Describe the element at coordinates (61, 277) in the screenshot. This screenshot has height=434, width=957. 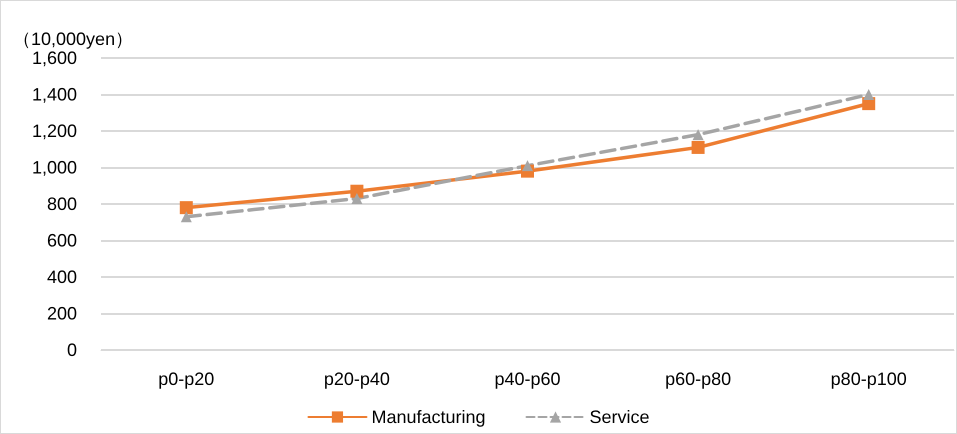
I see `y-tick-label: 400` at that location.